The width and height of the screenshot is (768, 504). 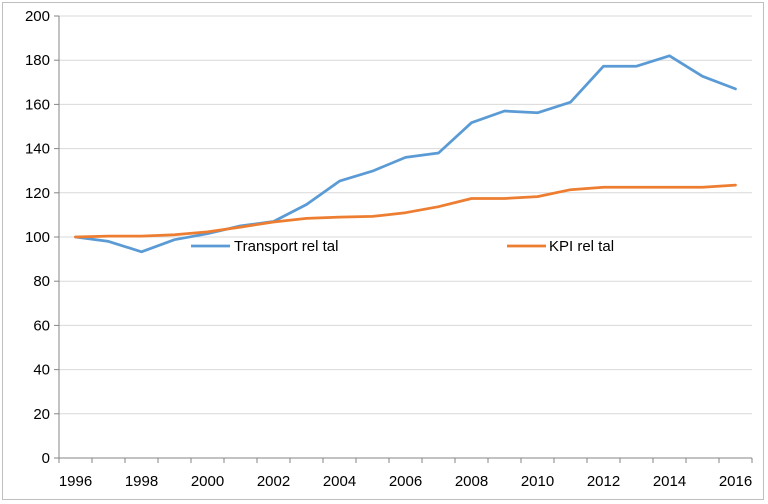 I want to click on y-tick-label: 60, so click(x=41, y=325).